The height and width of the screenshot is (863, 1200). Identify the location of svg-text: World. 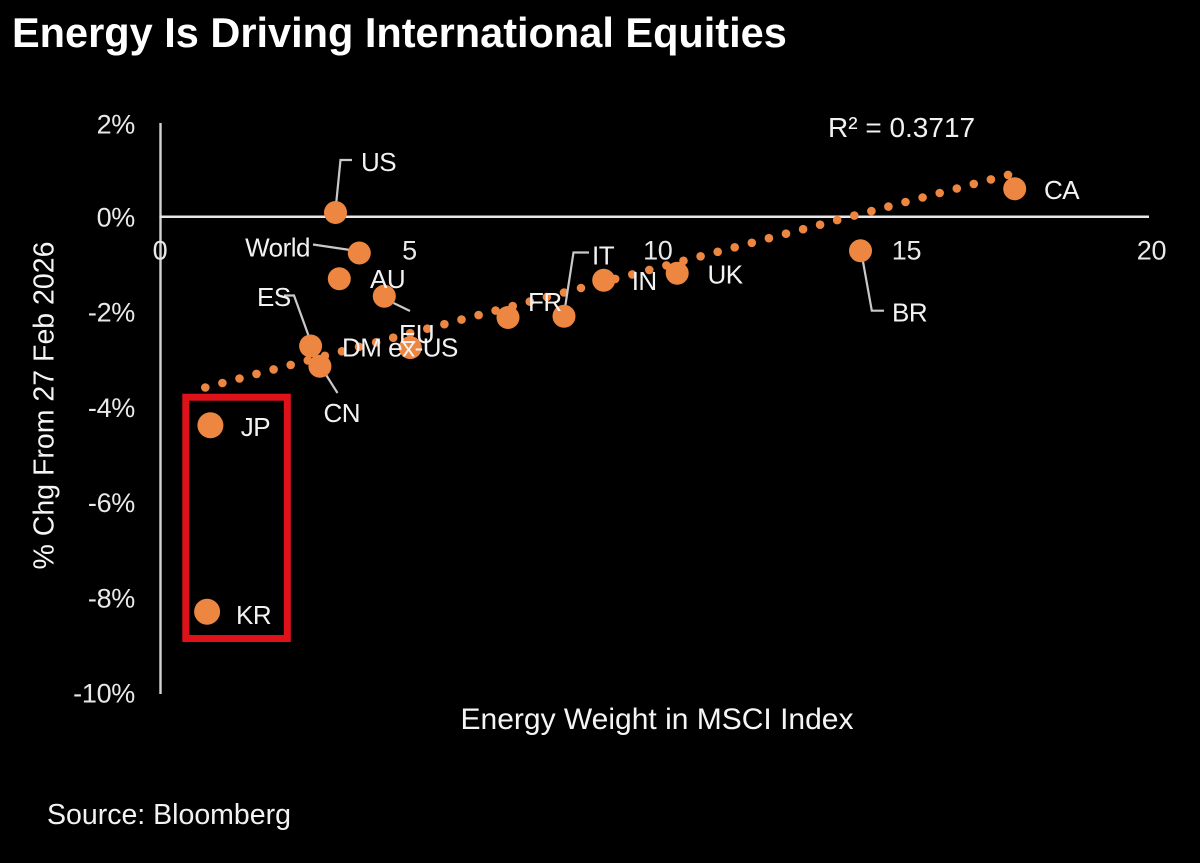
(277, 248).